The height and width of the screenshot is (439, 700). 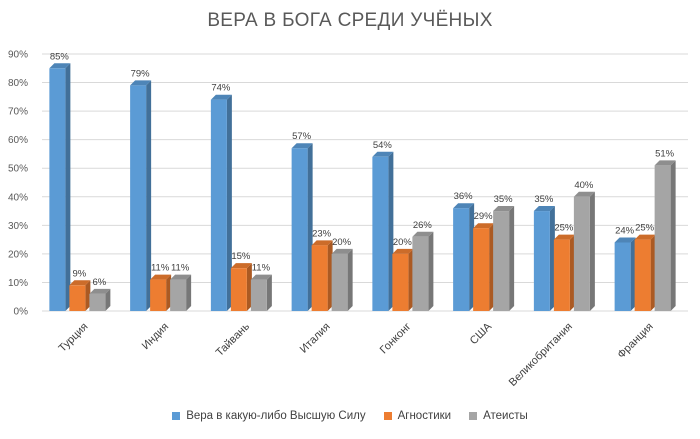 What do you see at coordinates (18, 112) in the screenshot?
I see `y-tick-label: 70%` at bounding box center [18, 112].